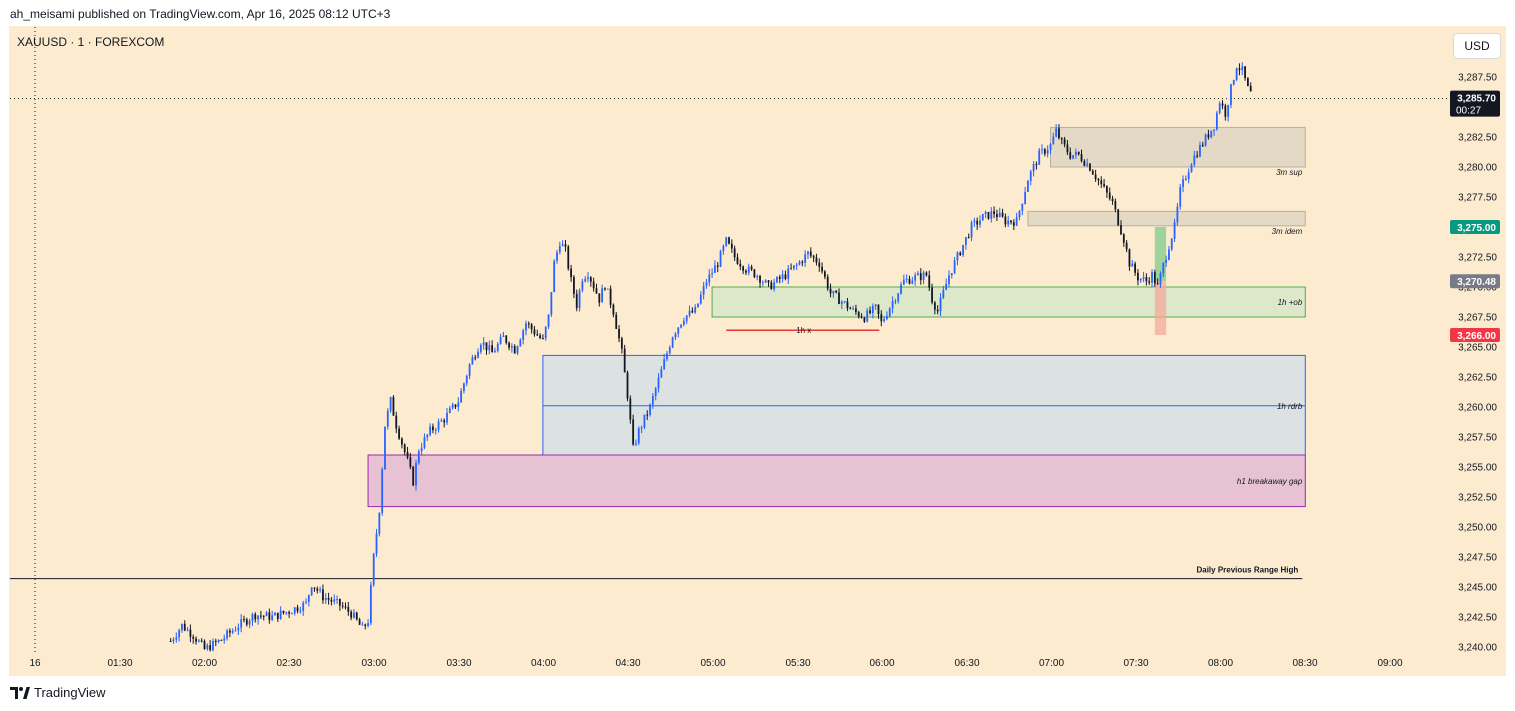 The width and height of the screenshot is (1515, 711). I want to click on currency-button: USD, so click(1477, 46).